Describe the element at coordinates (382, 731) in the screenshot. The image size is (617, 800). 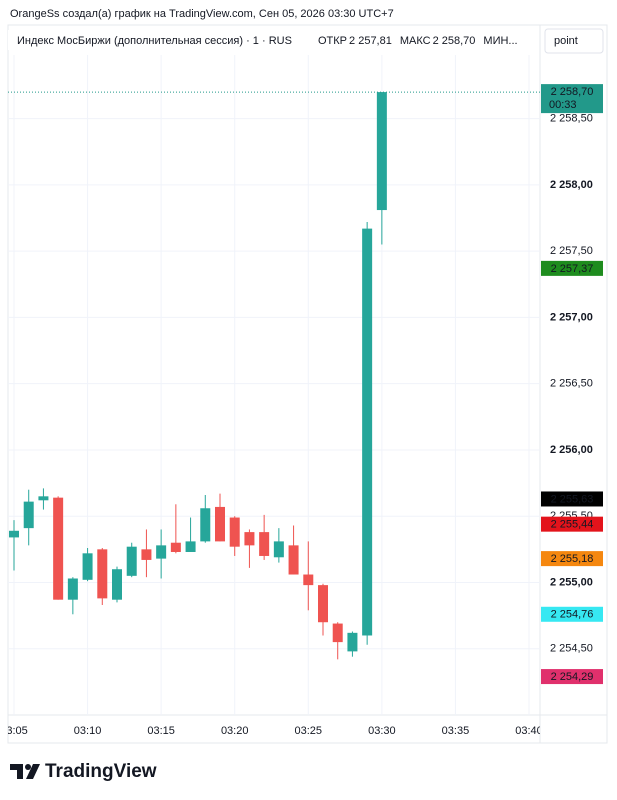
I see `x-tick-label: 03:30` at that location.